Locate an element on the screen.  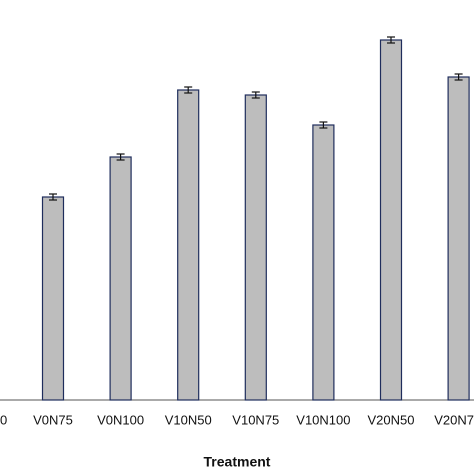
x-tick-label: V20N7 is located at coordinates (454, 419).